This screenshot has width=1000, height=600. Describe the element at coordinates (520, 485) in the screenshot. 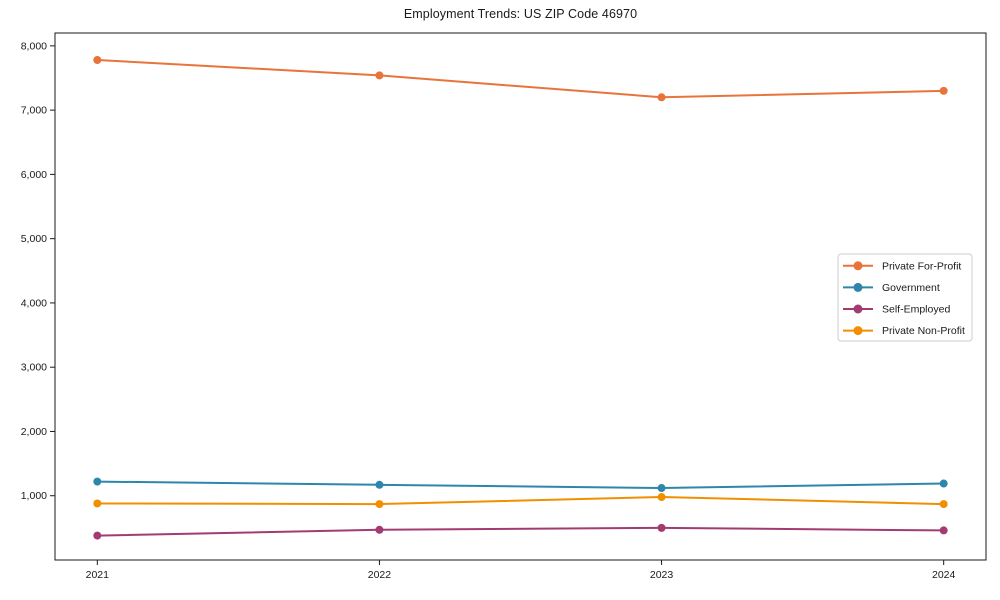

I see `series-line-government` at that location.